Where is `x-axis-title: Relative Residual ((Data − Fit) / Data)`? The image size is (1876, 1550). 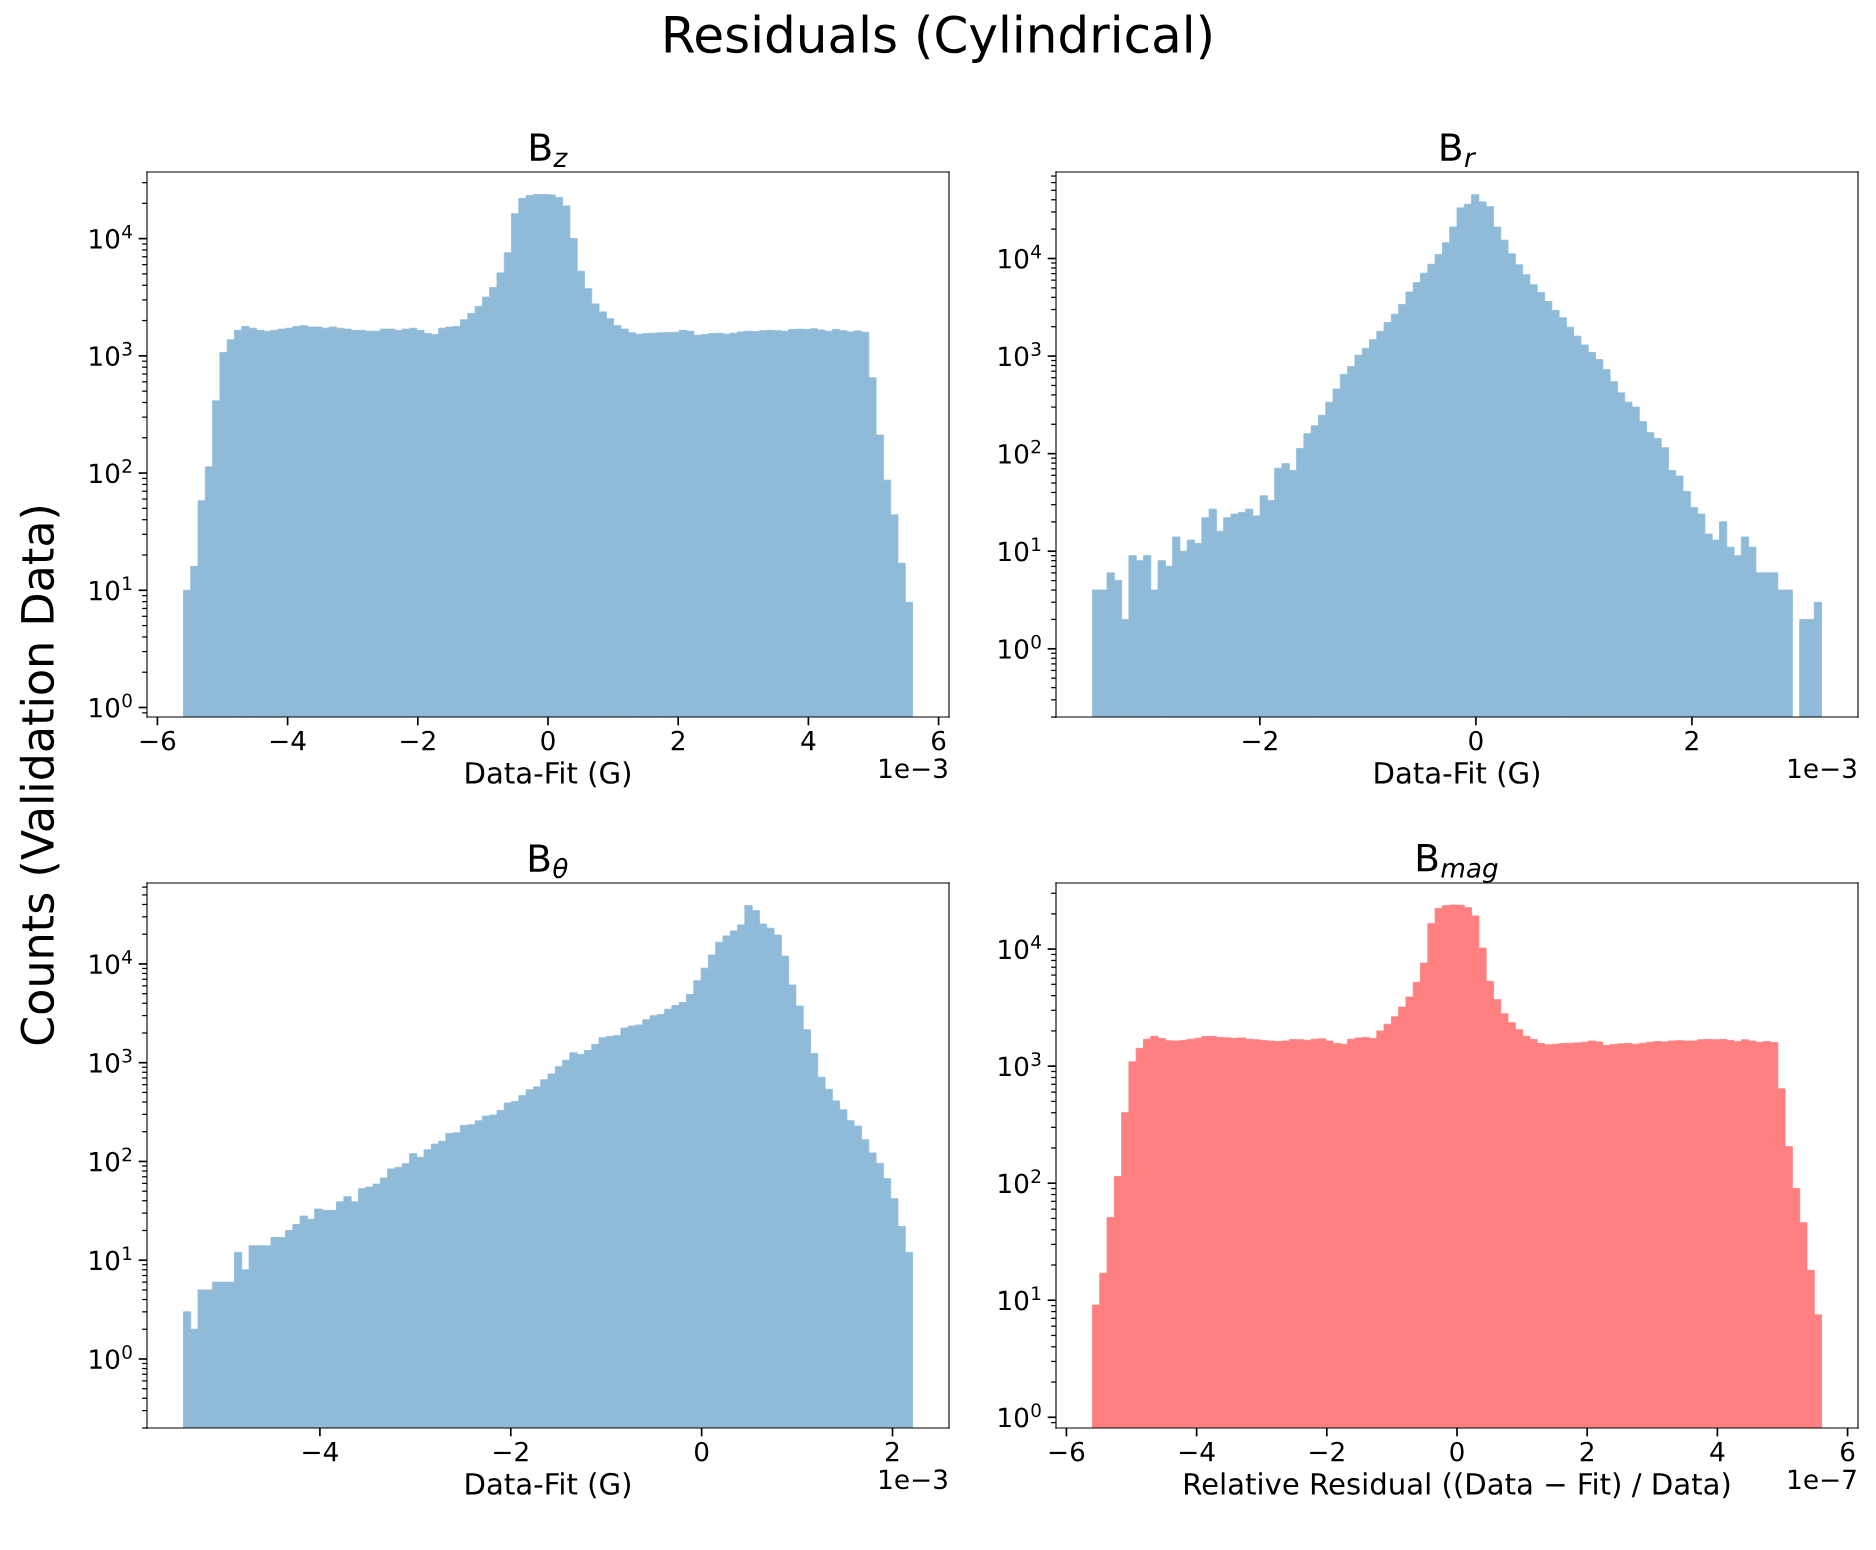
x-axis-title: Relative Residual ((Data − Fit) / Data) is located at coordinates (1457, 1485).